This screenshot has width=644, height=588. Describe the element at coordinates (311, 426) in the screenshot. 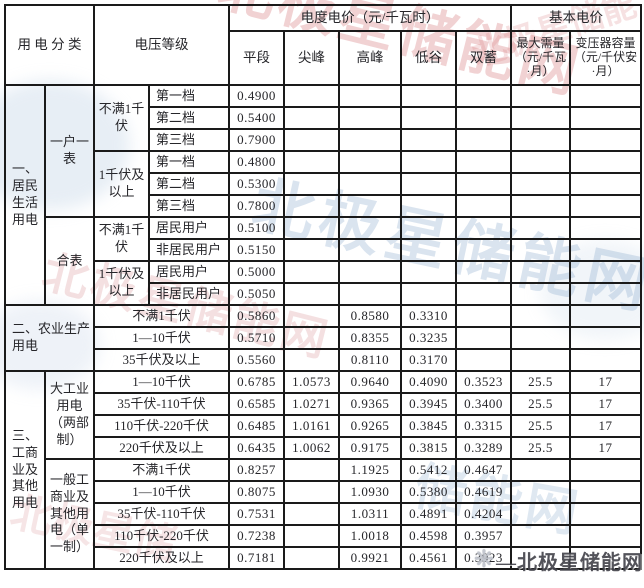

I see `price-value-cell: 1.0161` at that location.